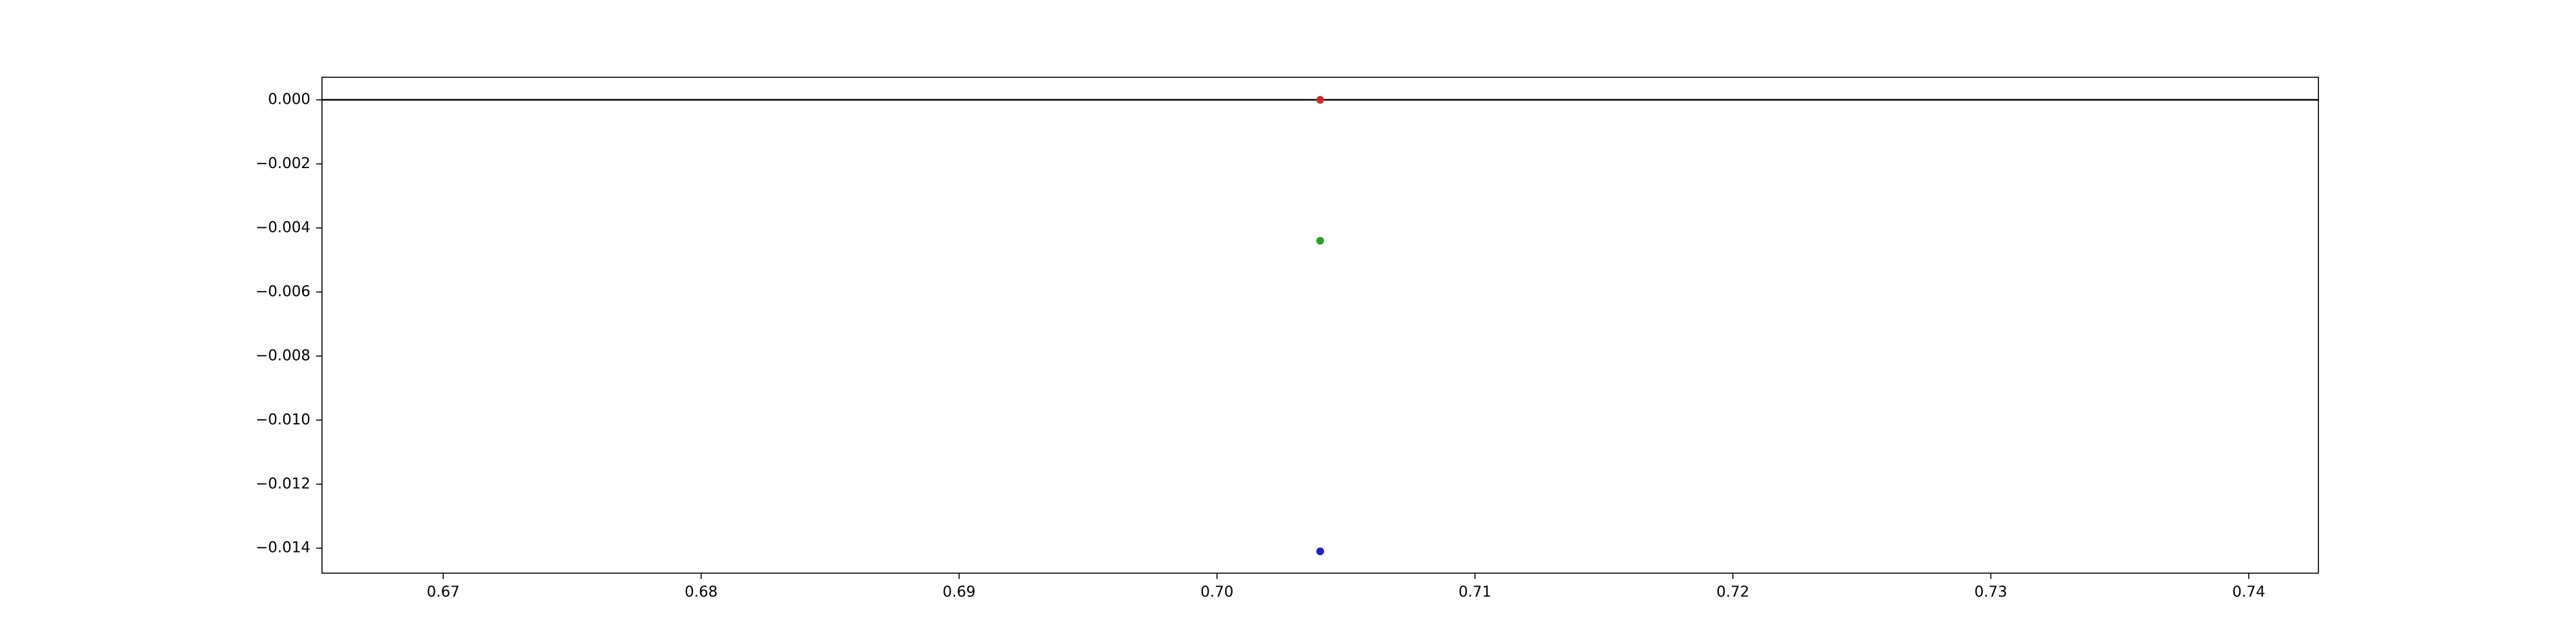  What do you see at coordinates (283, 355) in the screenshot?
I see `y-tick-label: −0.008` at bounding box center [283, 355].